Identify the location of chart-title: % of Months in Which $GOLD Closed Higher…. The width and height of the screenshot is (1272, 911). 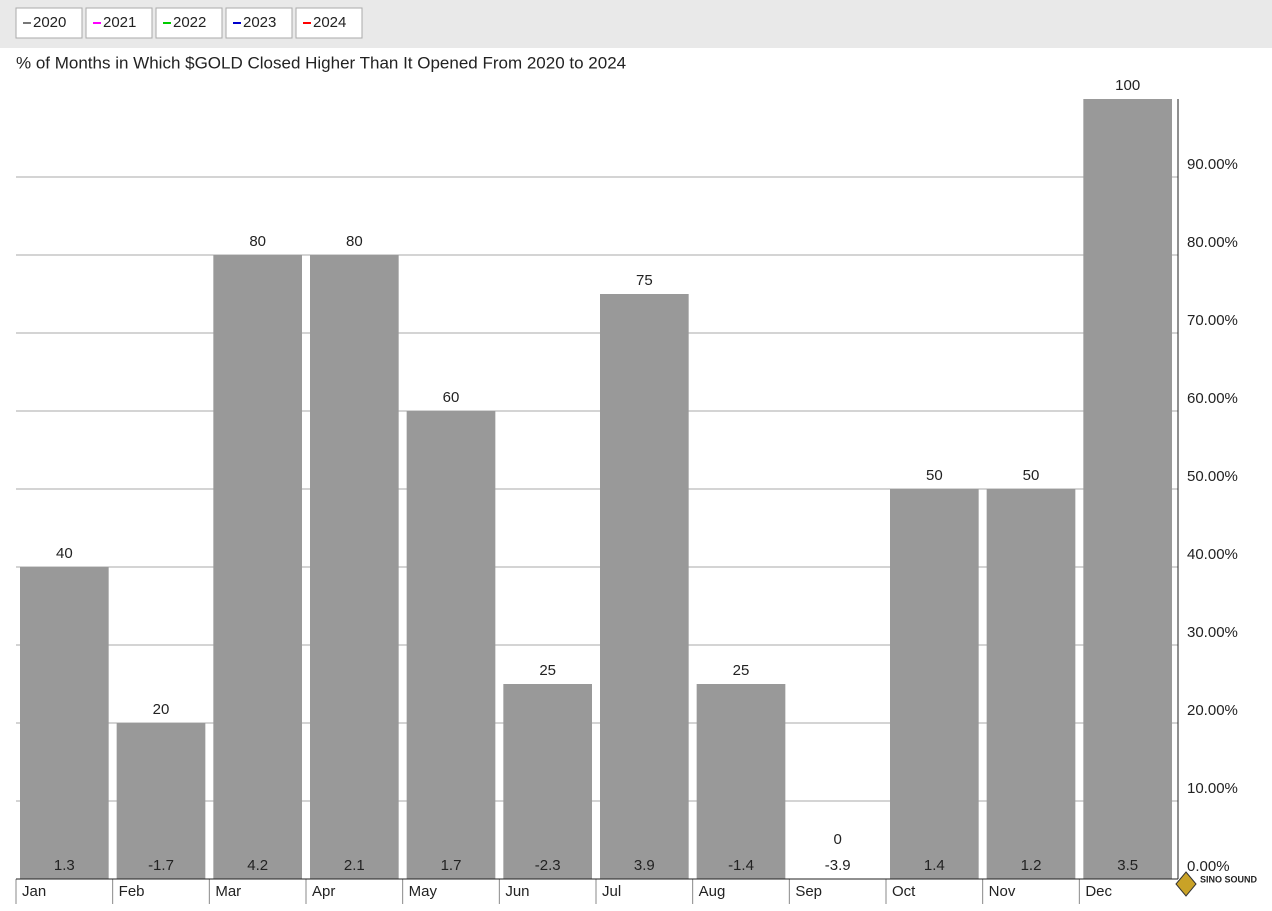
(321, 62).